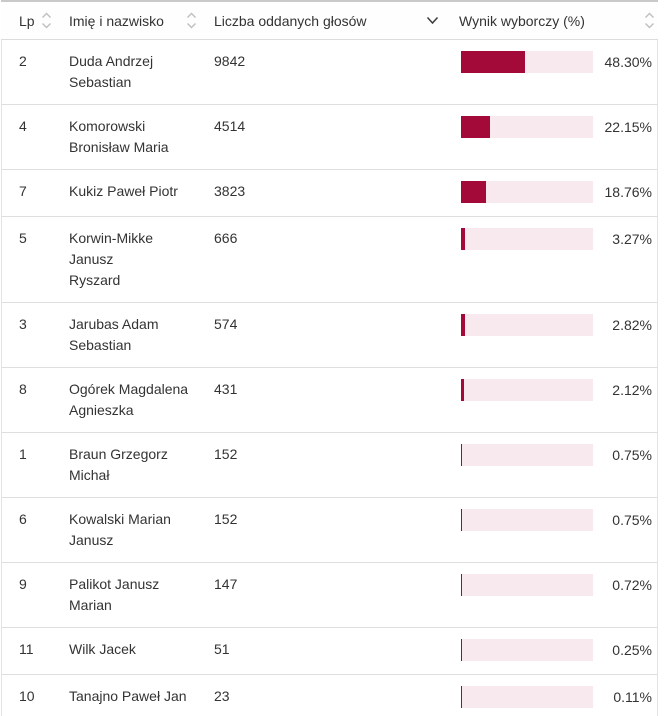 The height and width of the screenshot is (716, 666). Describe the element at coordinates (632, 239) in the screenshot. I see `row-percent: 3.27%` at that location.